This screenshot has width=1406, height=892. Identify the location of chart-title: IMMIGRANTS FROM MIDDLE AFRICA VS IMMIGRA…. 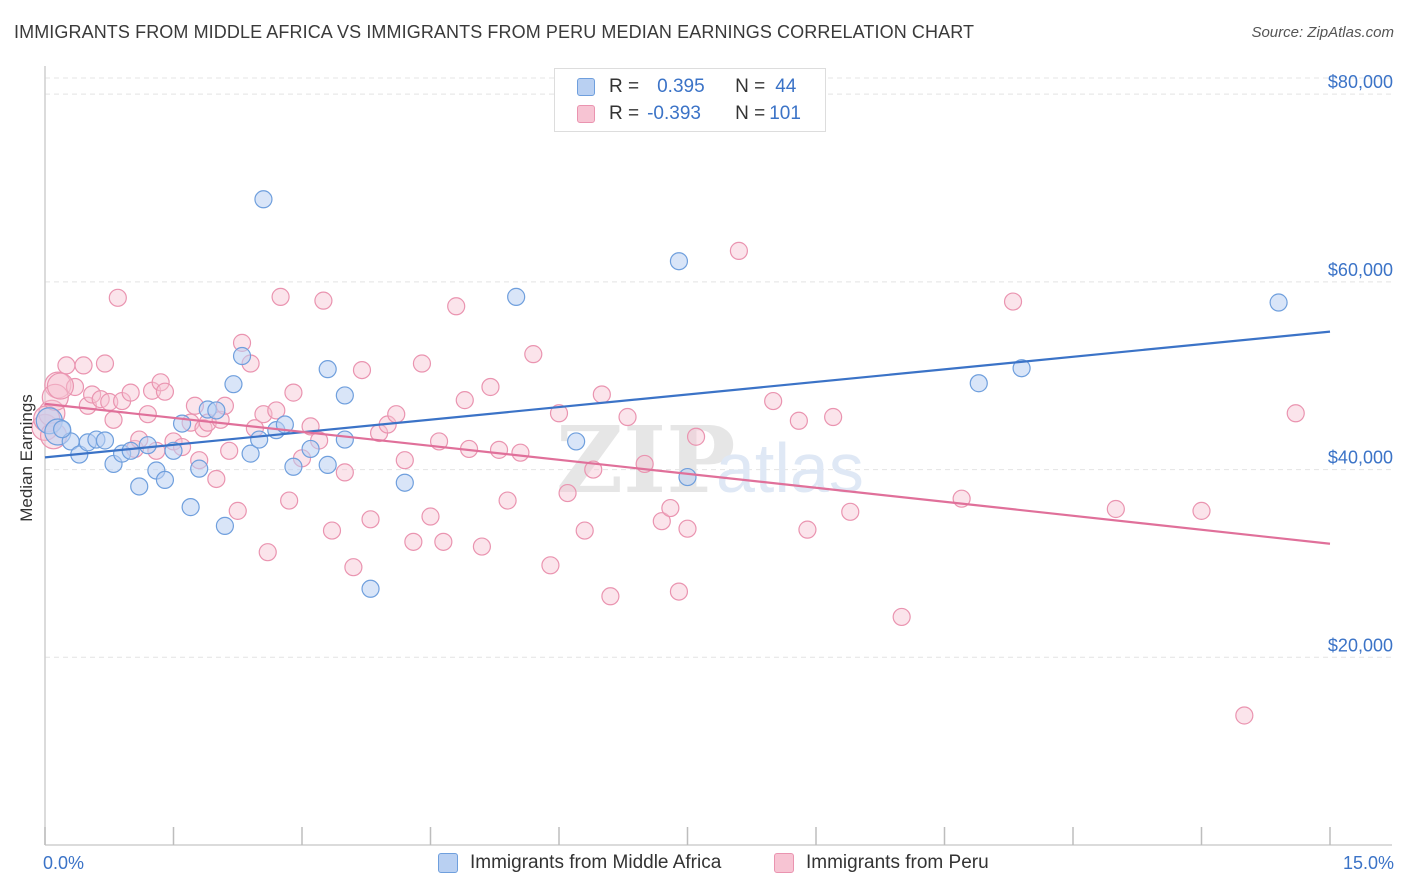
(494, 32).